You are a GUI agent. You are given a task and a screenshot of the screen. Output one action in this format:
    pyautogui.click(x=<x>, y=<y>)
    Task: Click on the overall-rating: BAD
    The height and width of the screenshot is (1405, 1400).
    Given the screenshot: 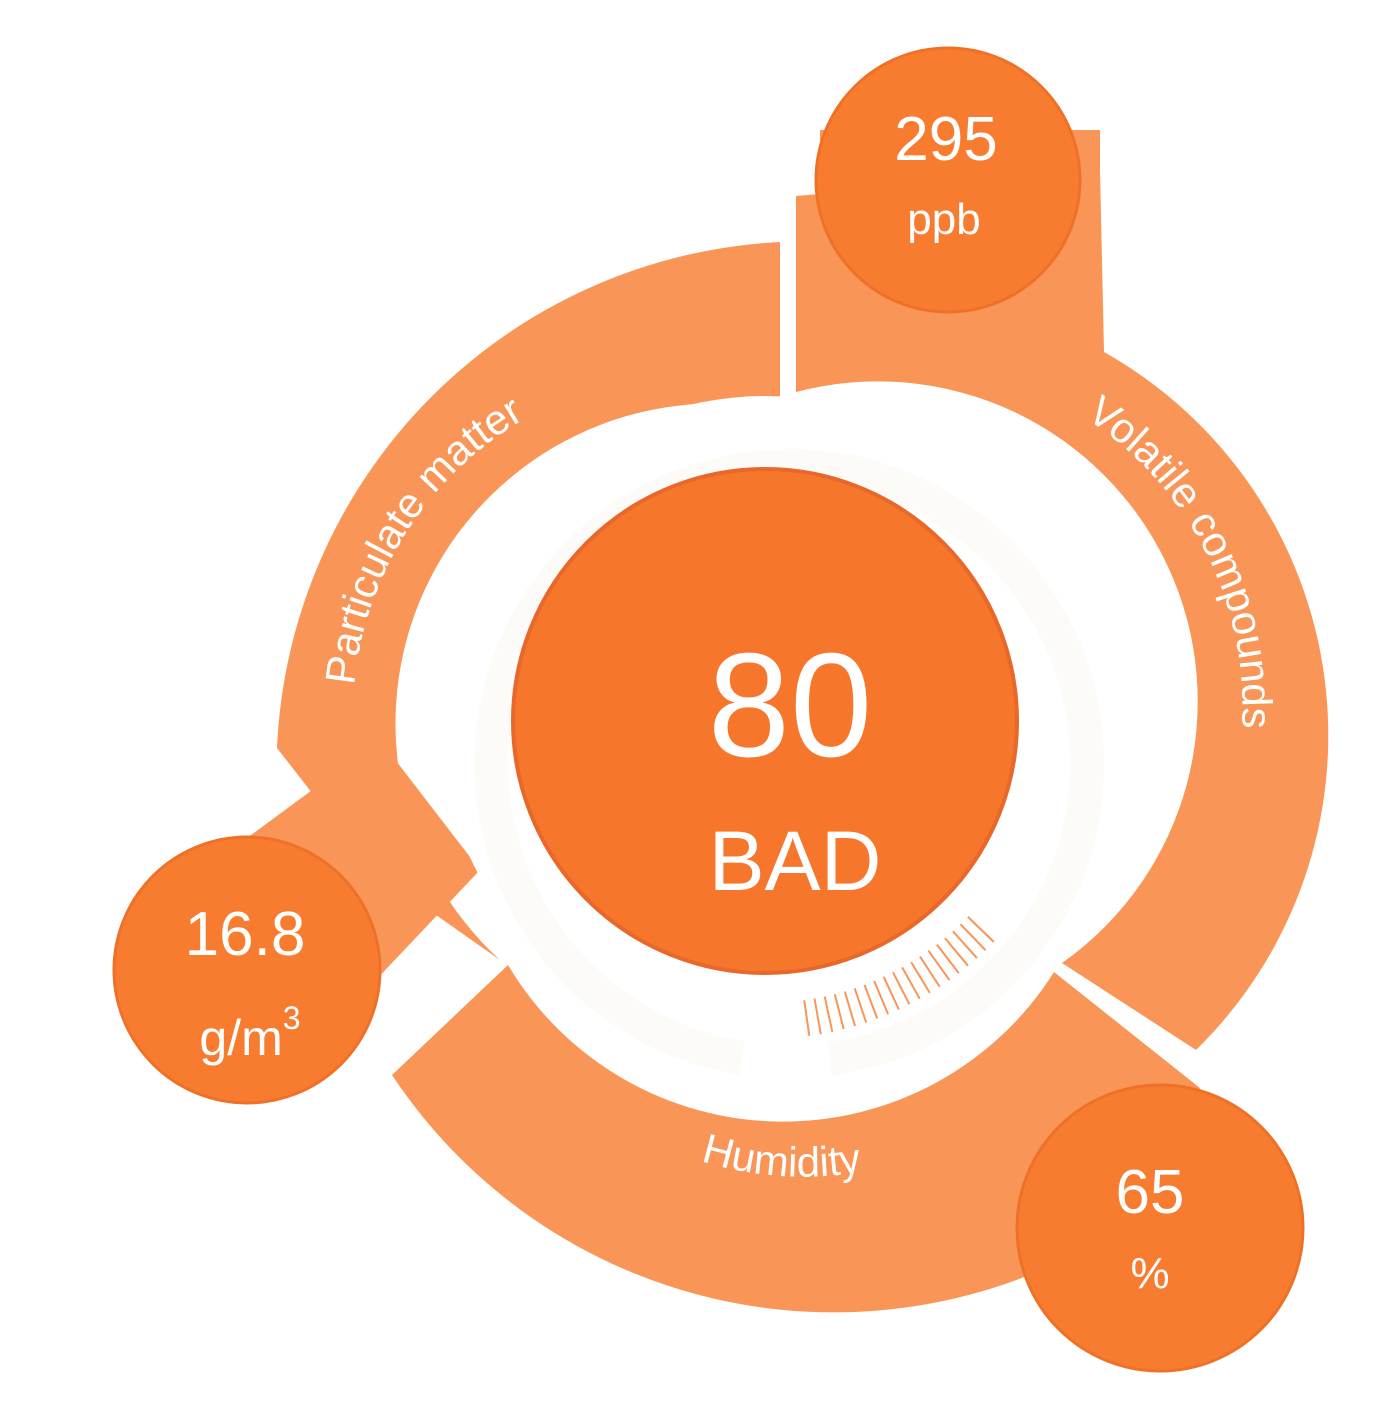 What is the action you would take?
    pyautogui.click(x=795, y=861)
    